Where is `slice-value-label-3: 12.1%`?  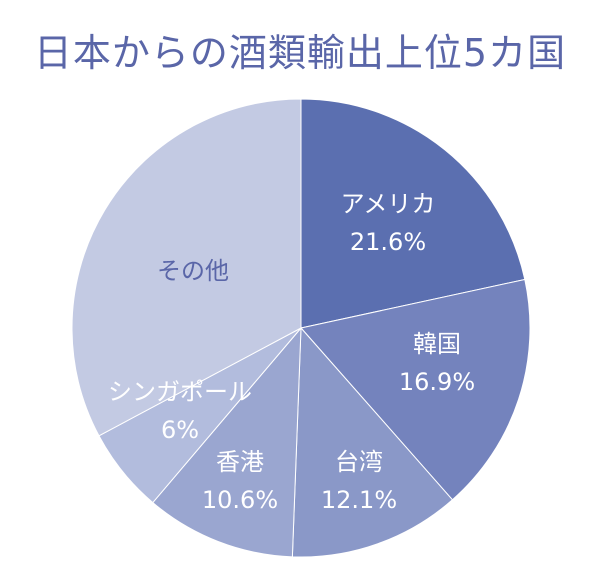 slice-value-label-3: 12.1% is located at coordinates (359, 500).